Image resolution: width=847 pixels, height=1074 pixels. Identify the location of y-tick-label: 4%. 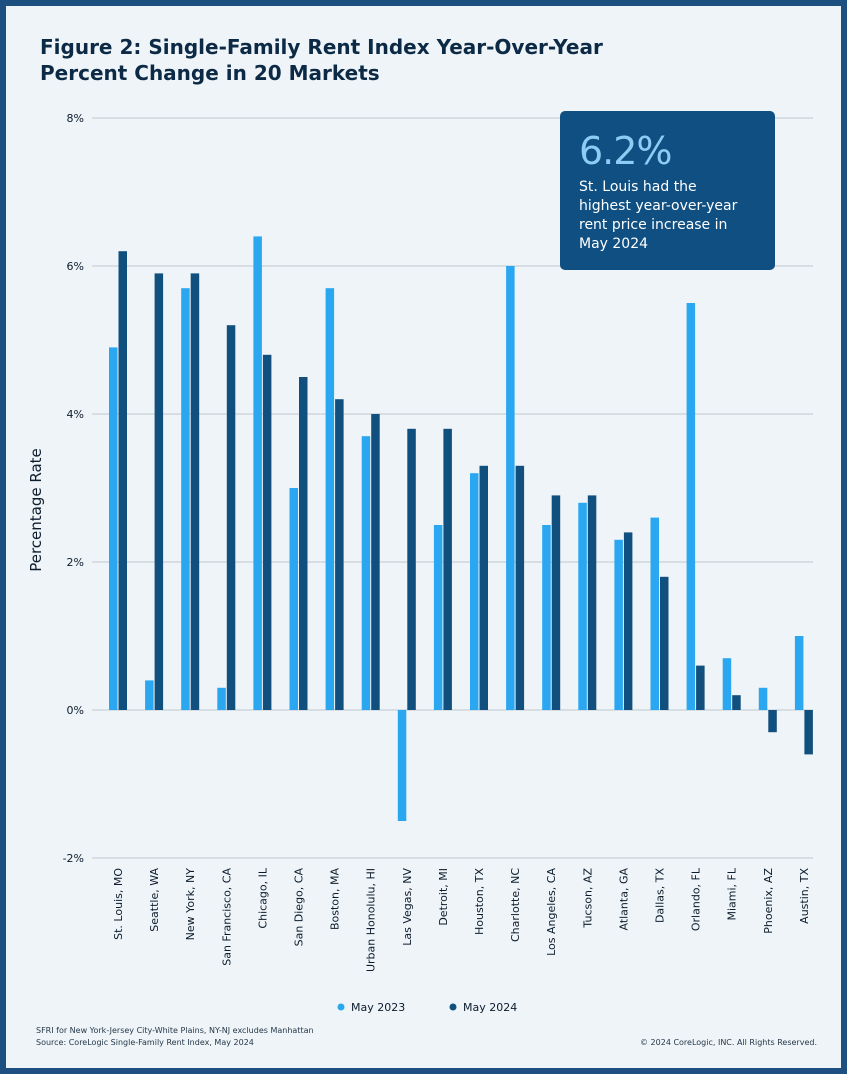
(75, 414).